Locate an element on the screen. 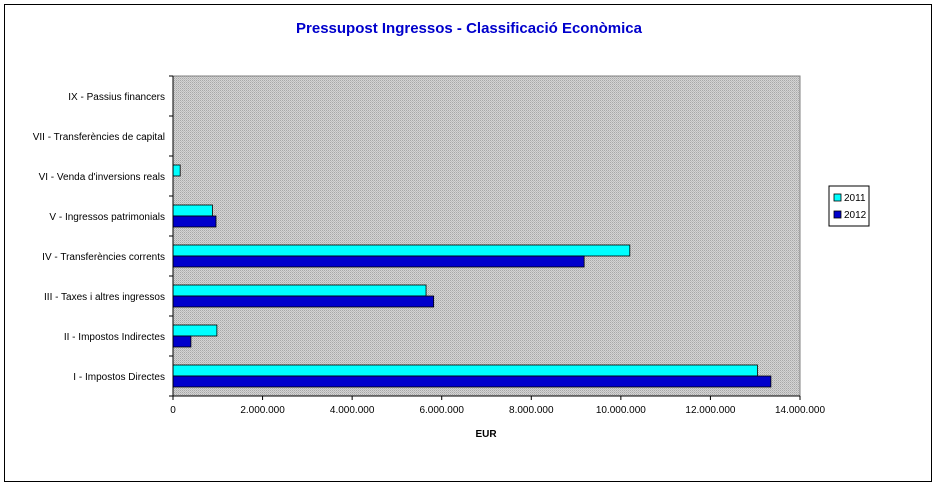  category-label: I - Impostos Directes is located at coordinates (119, 377).